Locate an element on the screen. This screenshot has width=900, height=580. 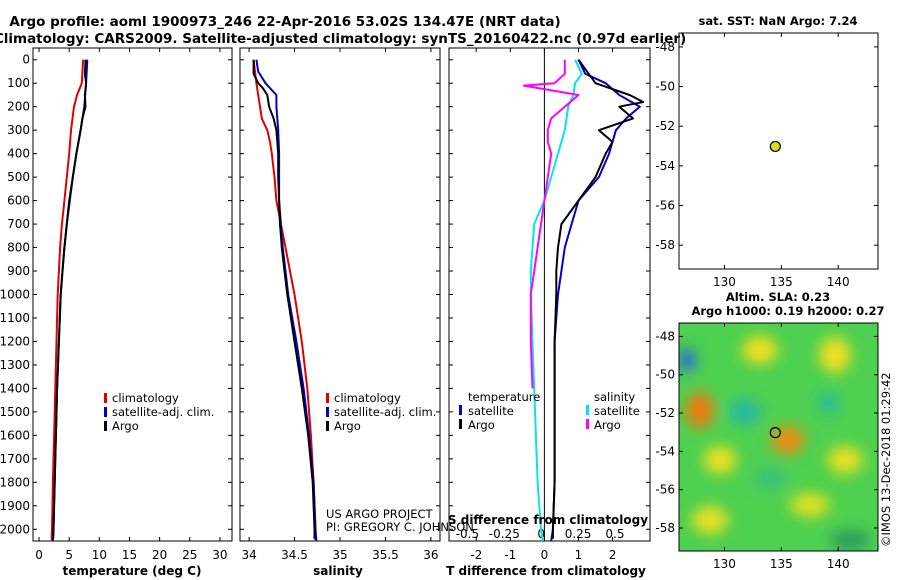
legend-title-temperature: temperature is located at coordinates (504, 397).